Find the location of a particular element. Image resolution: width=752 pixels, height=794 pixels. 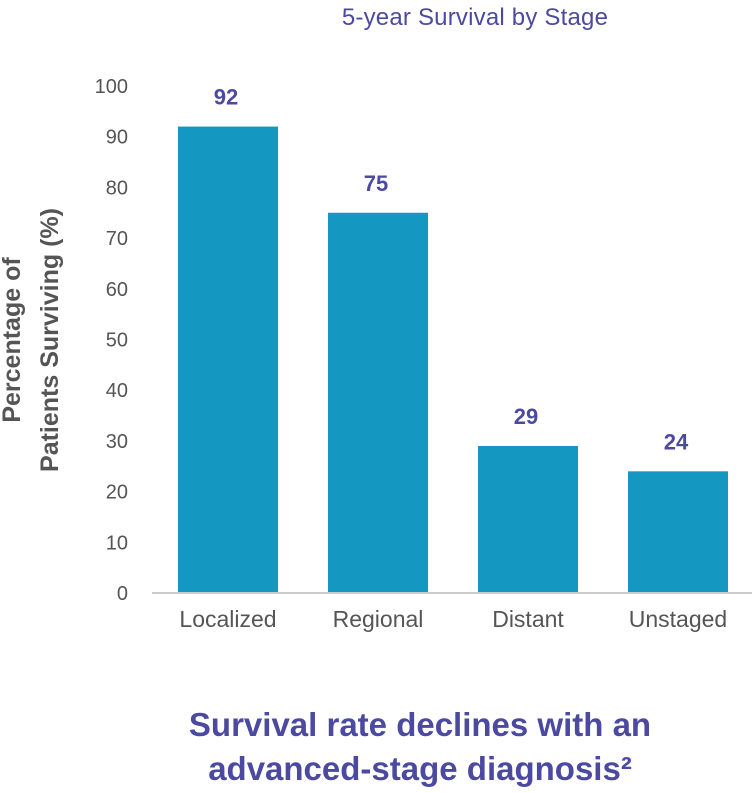

x-tick-label: Distant is located at coordinates (528, 619).